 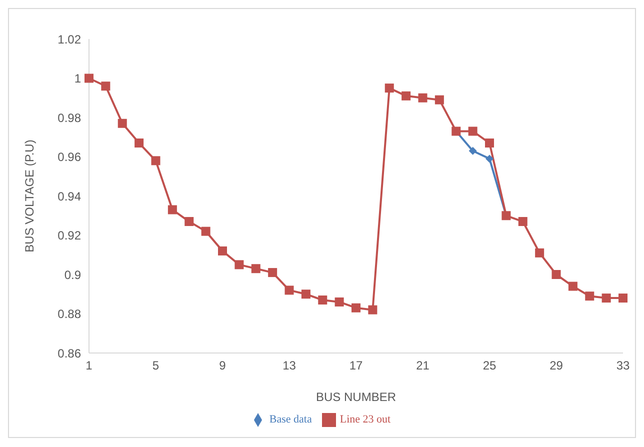 What do you see at coordinates (70, 235) in the screenshot?
I see `y-tick-label: 0.92` at bounding box center [70, 235].